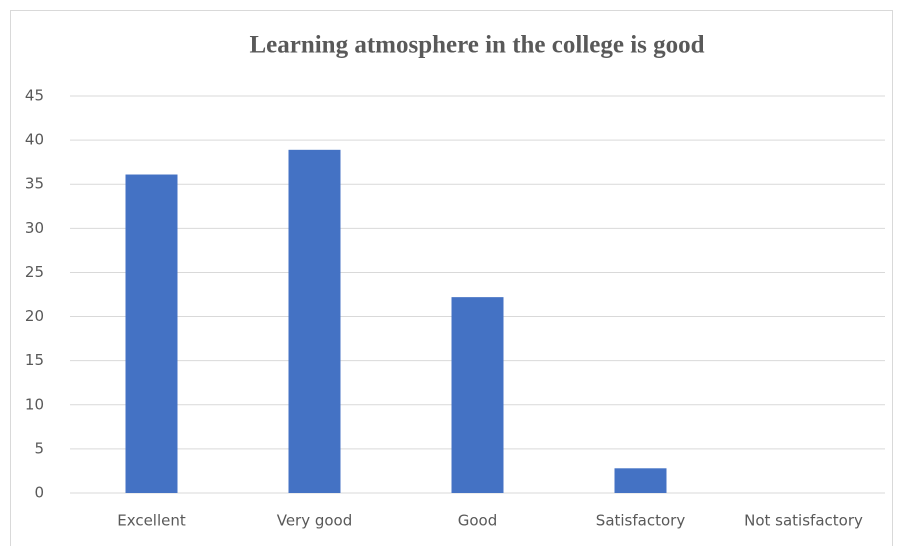 Image resolution: width=902 pixels, height=546 pixels. What do you see at coordinates (34, 96) in the screenshot?
I see `y-tick-label: 45` at bounding box center [34, 96].